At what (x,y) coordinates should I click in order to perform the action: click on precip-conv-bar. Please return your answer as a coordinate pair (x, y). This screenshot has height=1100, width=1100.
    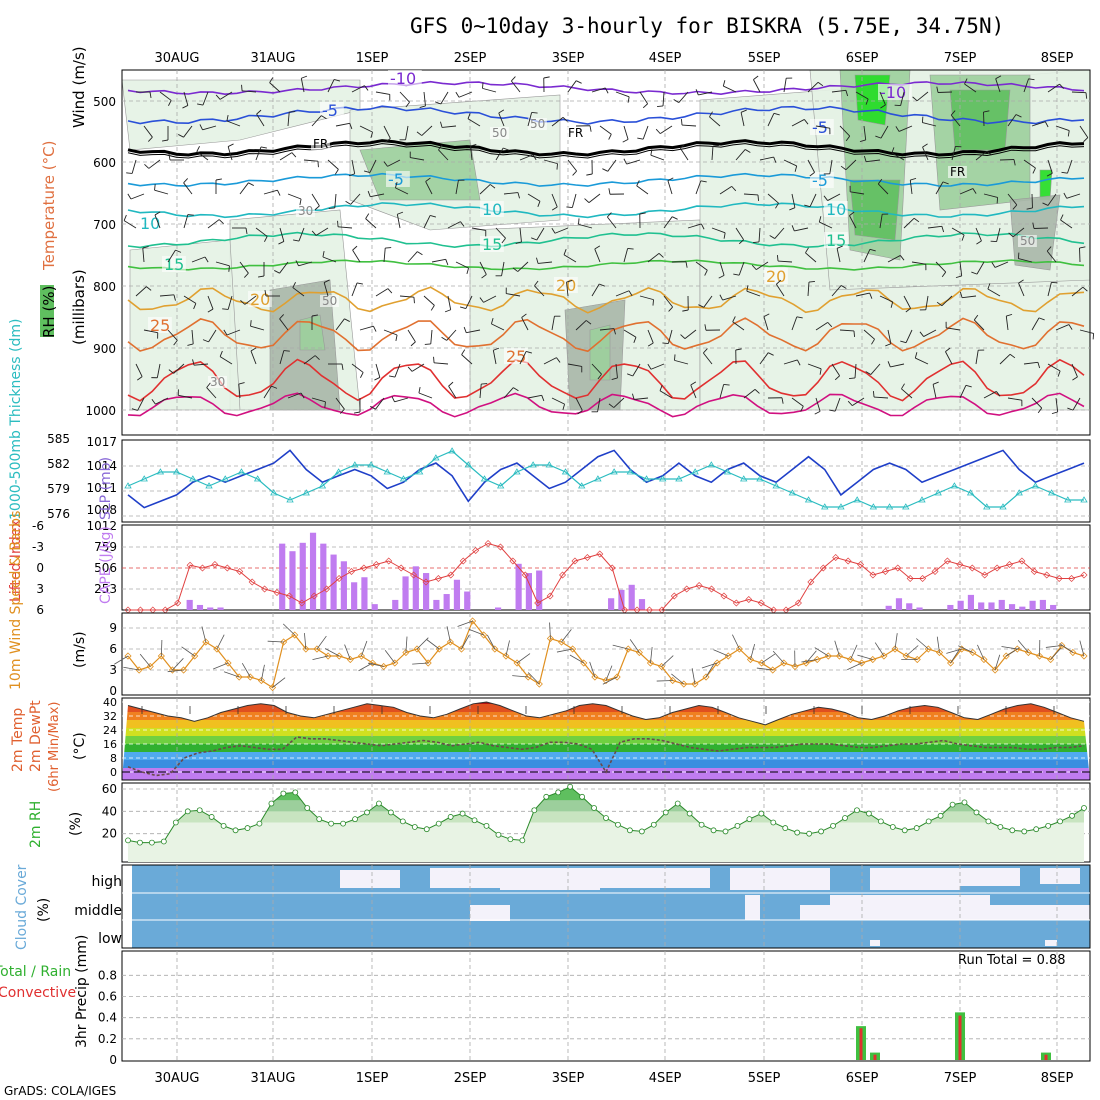
    Looking at the image, I should click on (875, 1057).